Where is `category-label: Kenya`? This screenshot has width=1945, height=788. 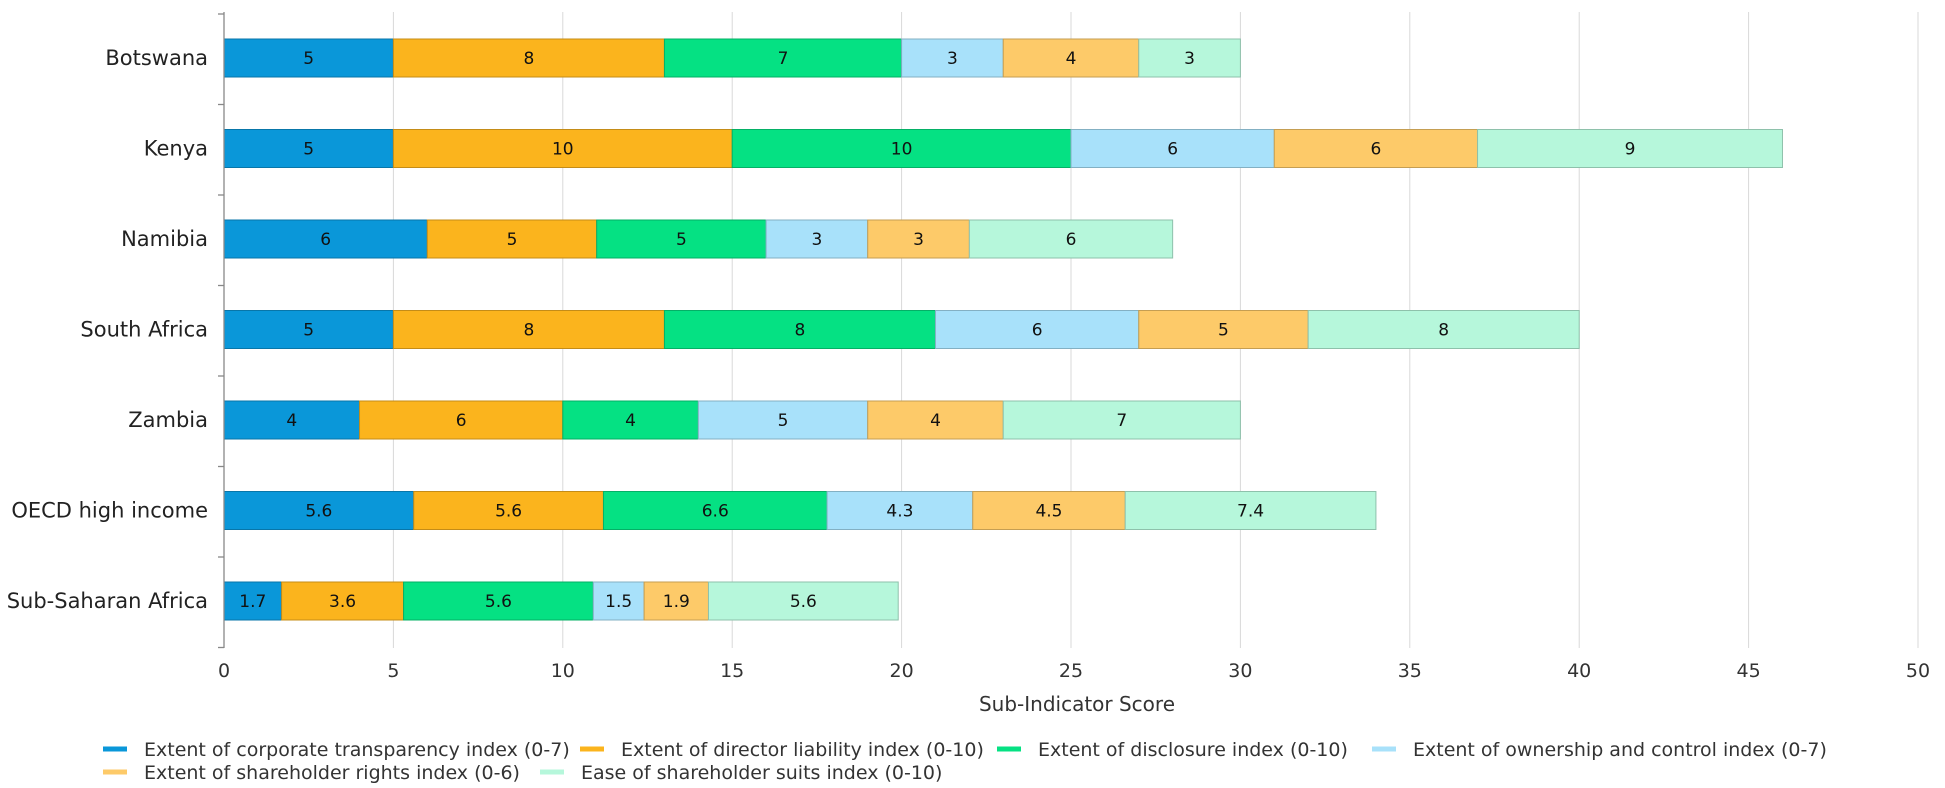
category-label: Kenya is located at coordinates (176, 149).